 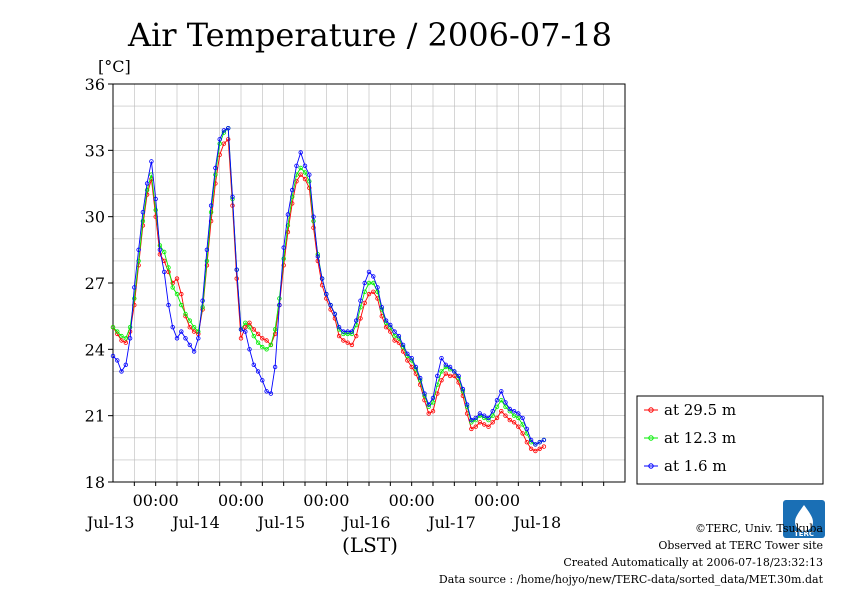 What do you see at coordinates (700, 410) in the screenshot?
I see `legend-entry-label: at 29.5 m` at bounding box center [700, 410].